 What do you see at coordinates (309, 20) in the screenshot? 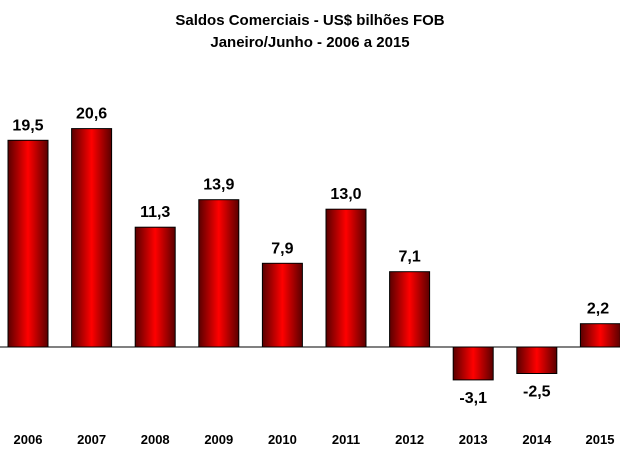
I see `chart-title: Saldos Comerciais - US$ bilhões FOB` at bounding box center [309, 20].